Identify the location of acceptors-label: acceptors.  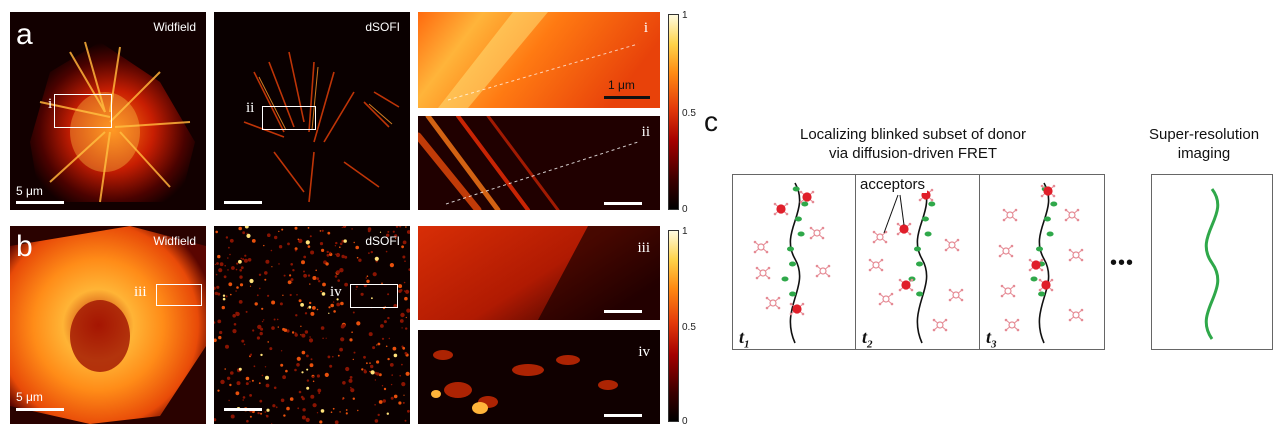
(893, 184).